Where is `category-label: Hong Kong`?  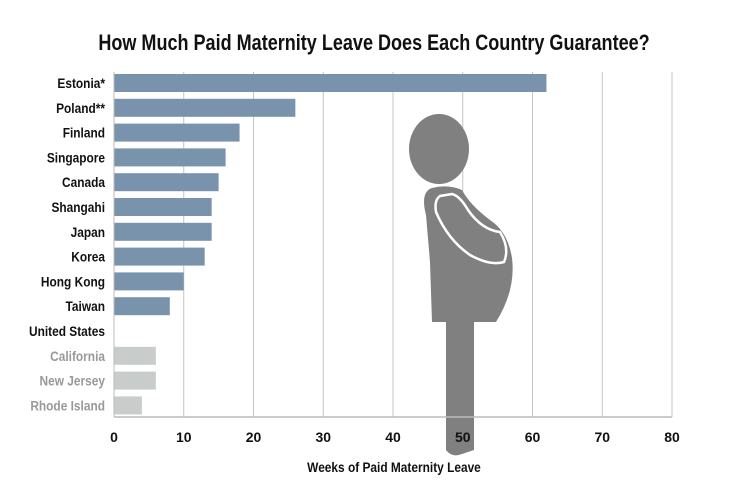 category-label: Hong Kong is located at coordinates (73, 281).